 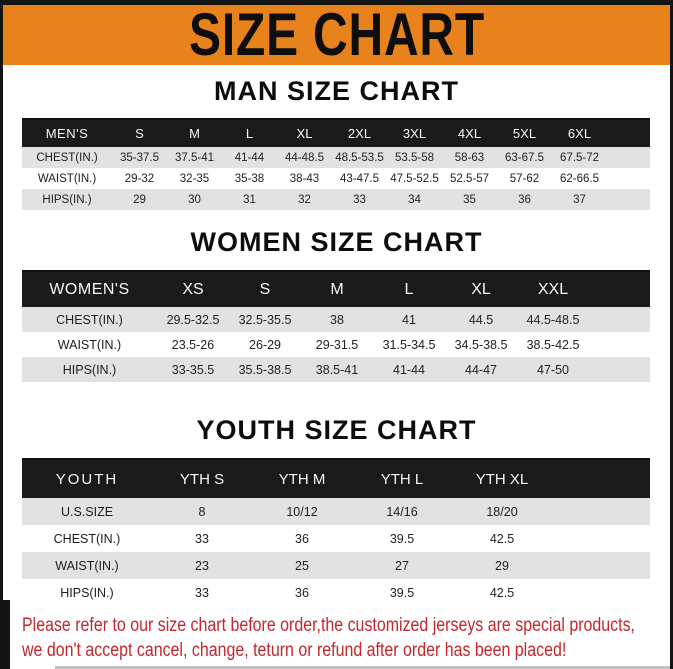 What do you see at coordinates (336, 565) in the screenshot?
I see `table-row: WAIST(IN.) 23 25 27 29` at bounding box center [336, 565].